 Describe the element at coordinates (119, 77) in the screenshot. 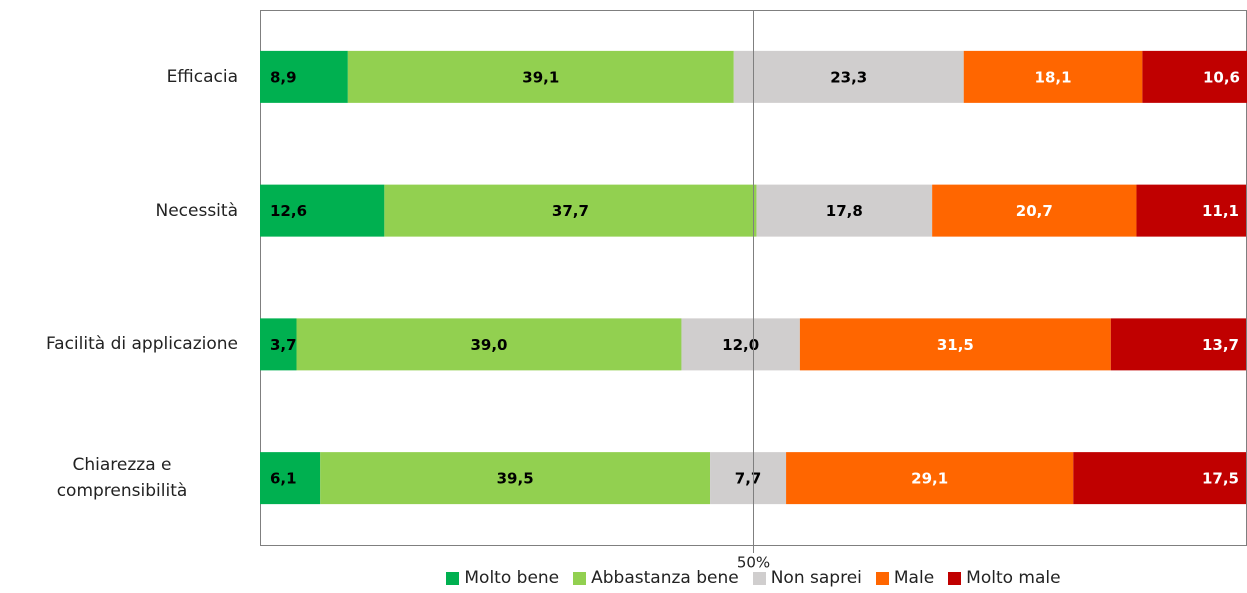

I see `category-label: Efficacia` at that location.